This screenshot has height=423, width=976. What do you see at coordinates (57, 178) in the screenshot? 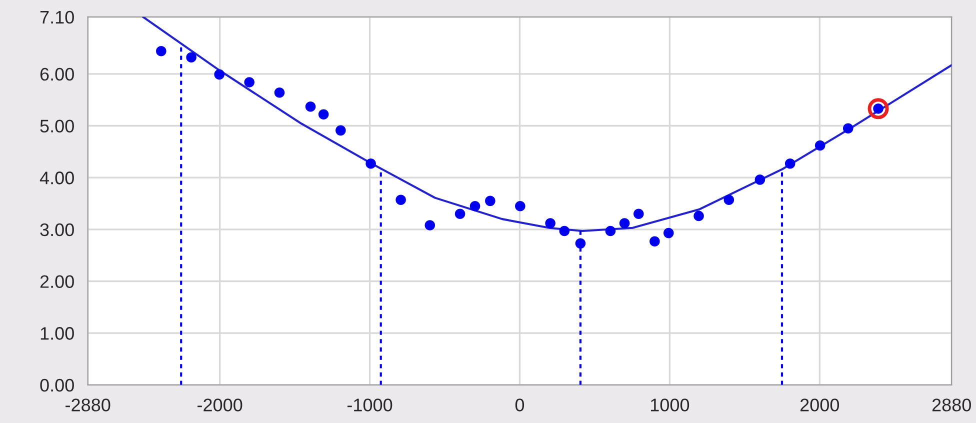
I see `y-tick-label: 4.00` at bounding box center [57, 178].